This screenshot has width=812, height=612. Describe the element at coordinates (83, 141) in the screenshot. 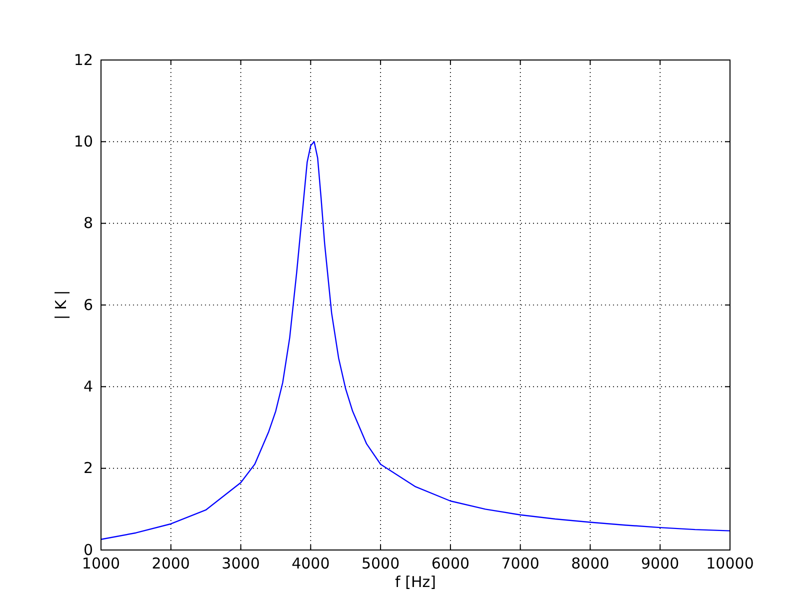

I see `y-tick-label: 10` at that location.